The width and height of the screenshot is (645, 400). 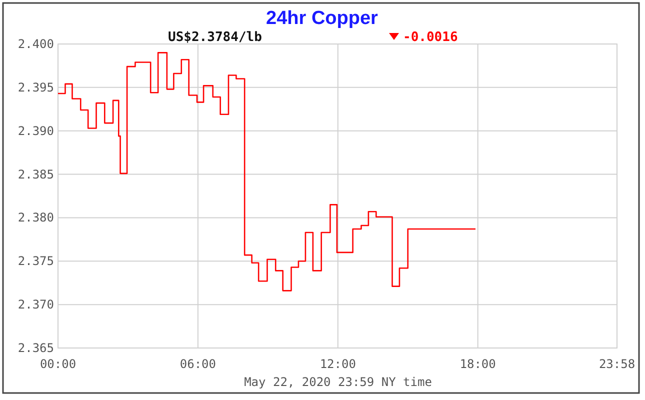 I want to click on y-tick-label: 2.390, so click(x=36, y=131).